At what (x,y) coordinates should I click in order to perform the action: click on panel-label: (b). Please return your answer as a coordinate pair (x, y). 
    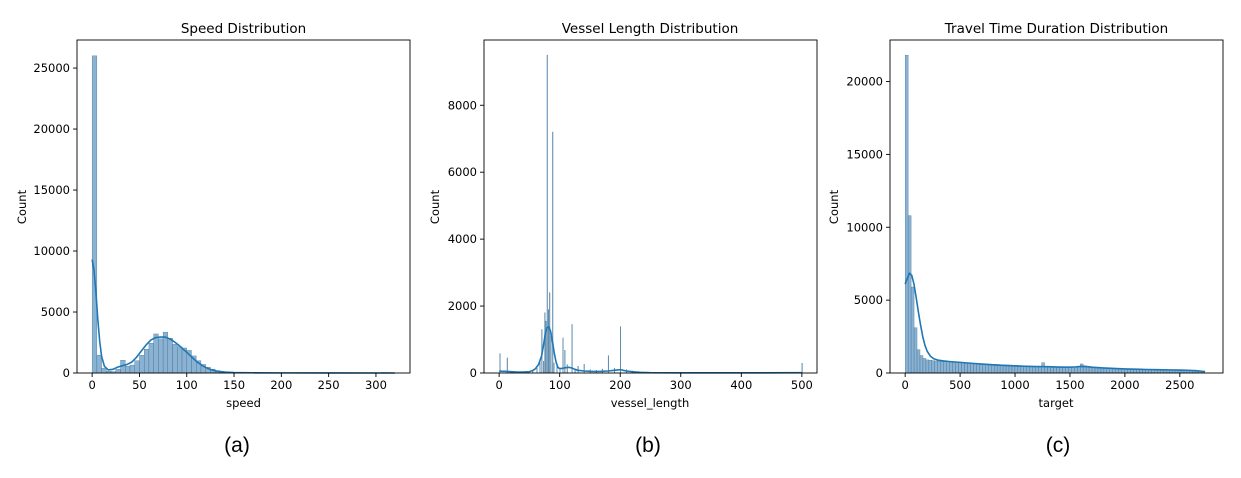
    Looking at the image, I should click on (648, 445).